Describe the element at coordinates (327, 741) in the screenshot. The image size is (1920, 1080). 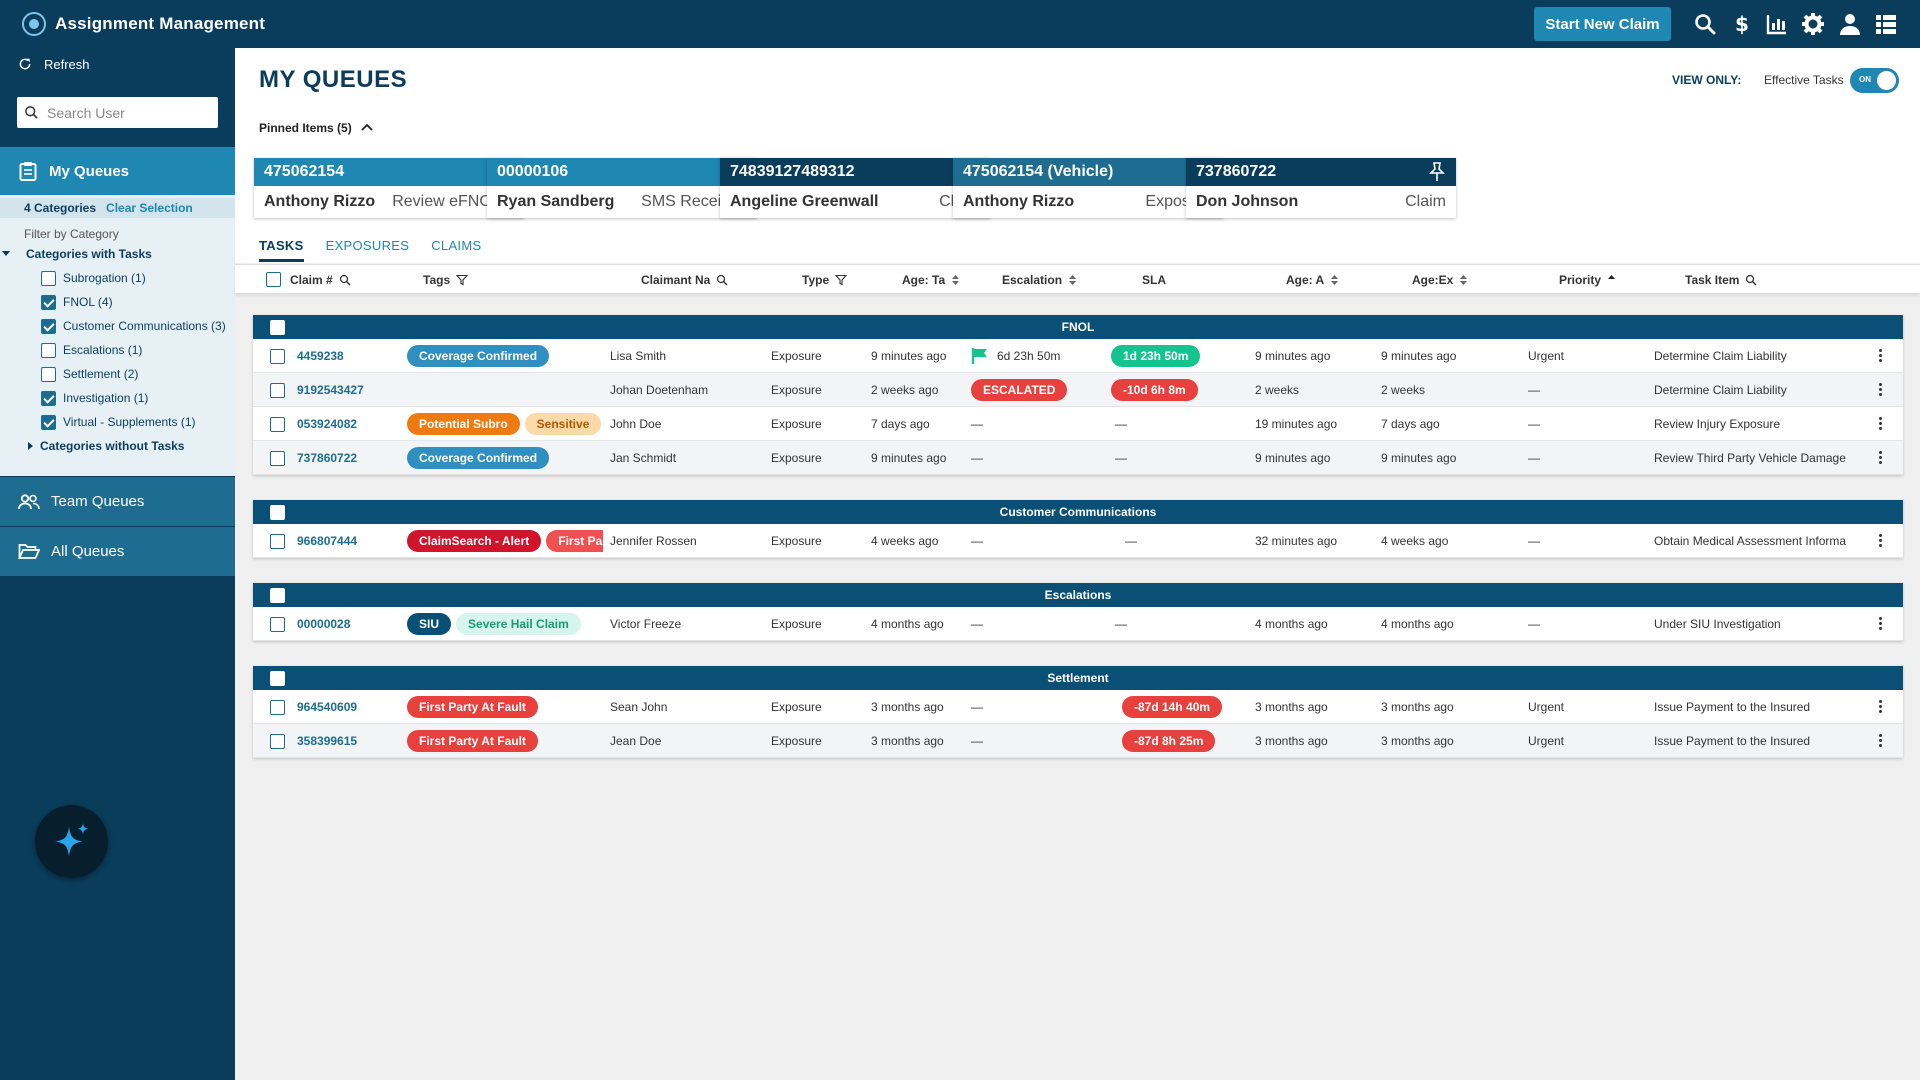
I see `claim-number-link: 358399615` at that location.